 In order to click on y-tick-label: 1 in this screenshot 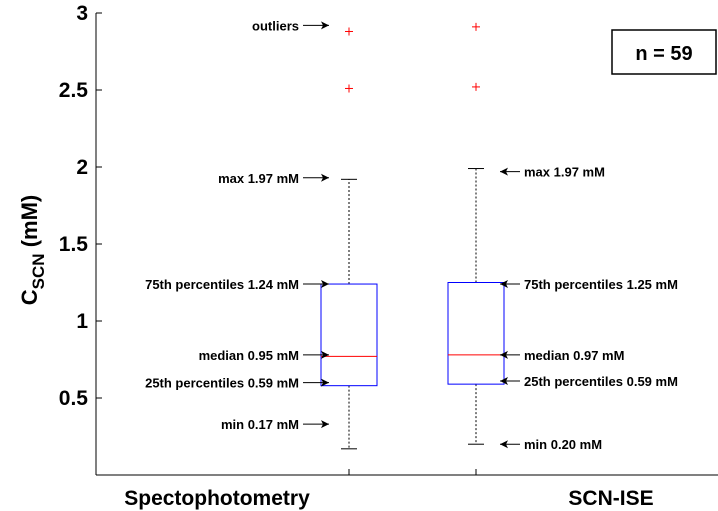, I will do `click(82, 321)`.